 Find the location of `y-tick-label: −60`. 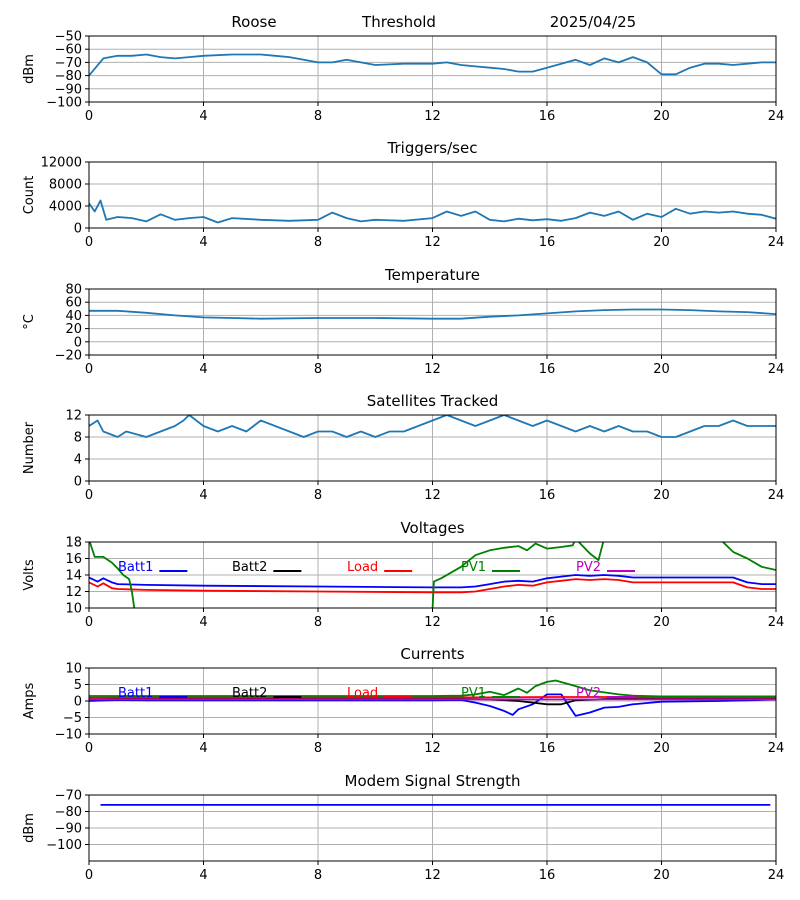

y-tick-label: −60 is located at coordinates (68, 50).